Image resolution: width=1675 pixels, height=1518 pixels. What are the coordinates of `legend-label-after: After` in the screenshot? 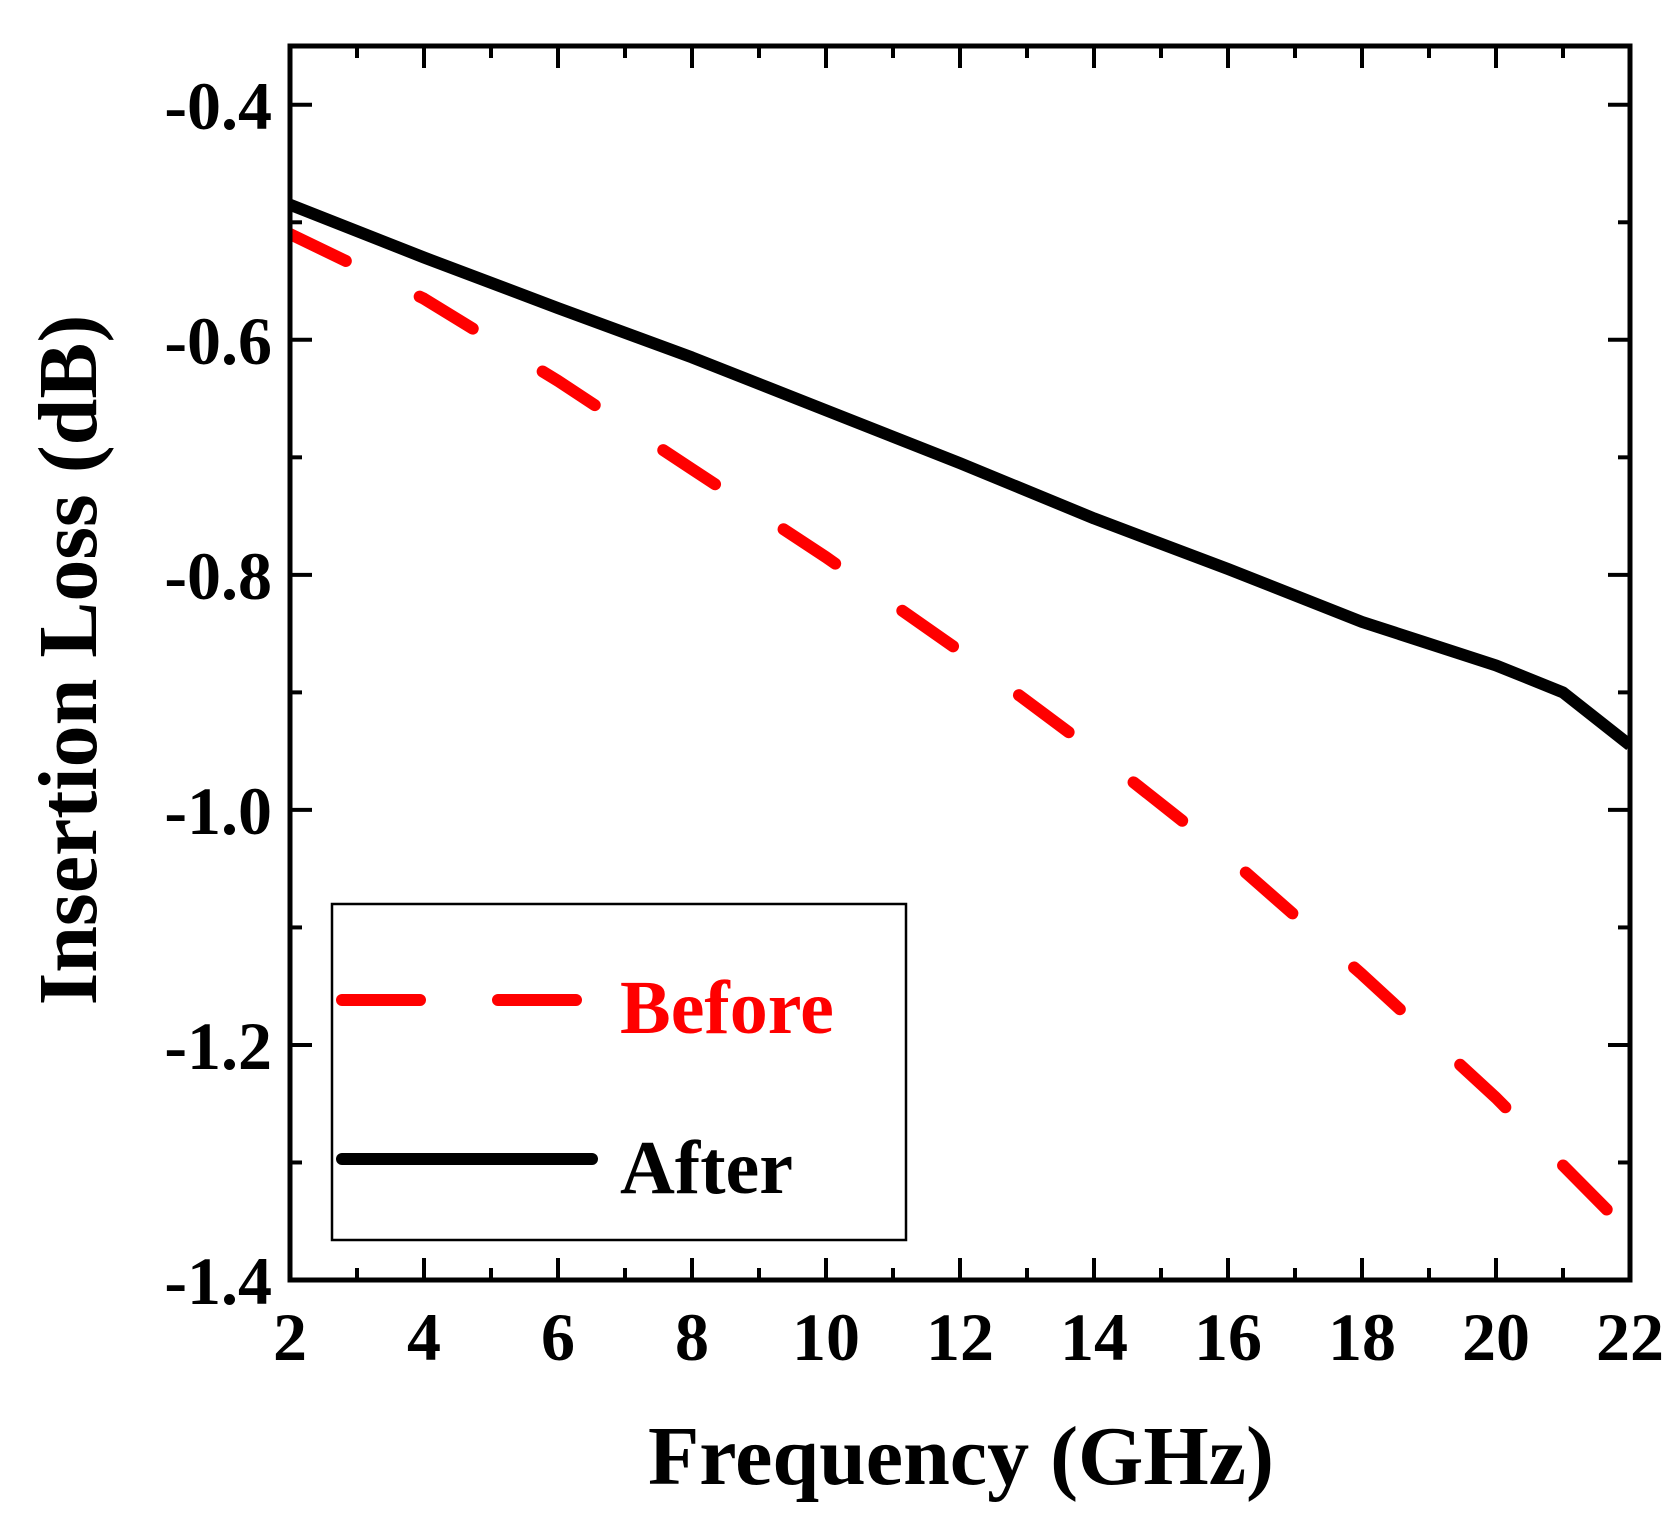 It's located at (706, 1168).